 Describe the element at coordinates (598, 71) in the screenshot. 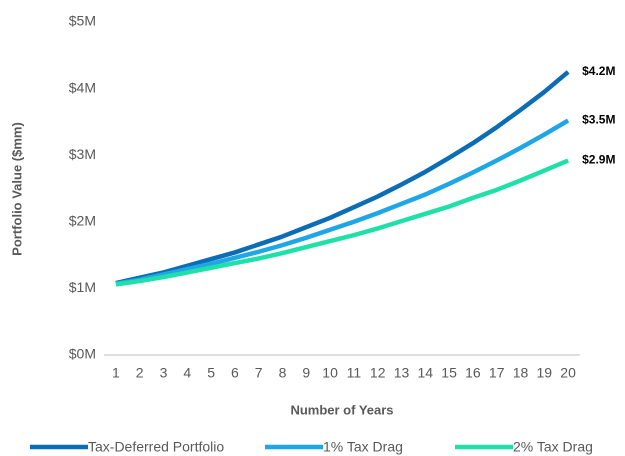

I see `value-label: $4.2M` at that location.